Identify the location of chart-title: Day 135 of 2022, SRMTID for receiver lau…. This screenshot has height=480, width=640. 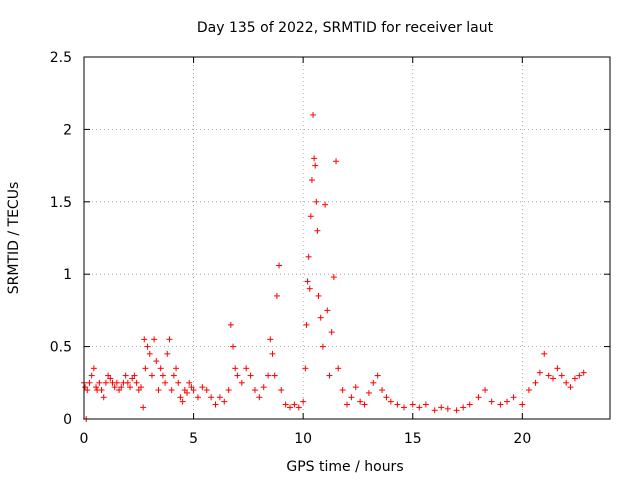
(345, 28).